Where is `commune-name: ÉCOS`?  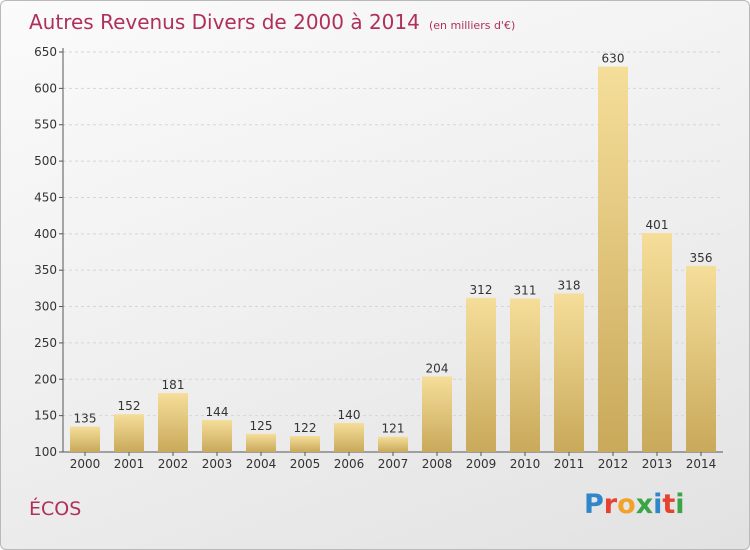 commune-name: ÉCOS is located at coordinates (55, 509).